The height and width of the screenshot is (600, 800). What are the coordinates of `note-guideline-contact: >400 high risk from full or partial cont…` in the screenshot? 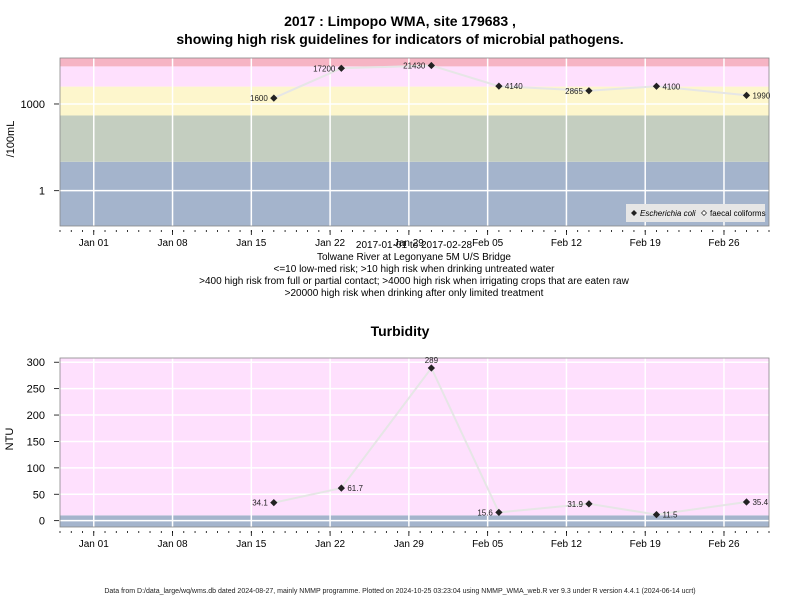 It's located at (414, 281).